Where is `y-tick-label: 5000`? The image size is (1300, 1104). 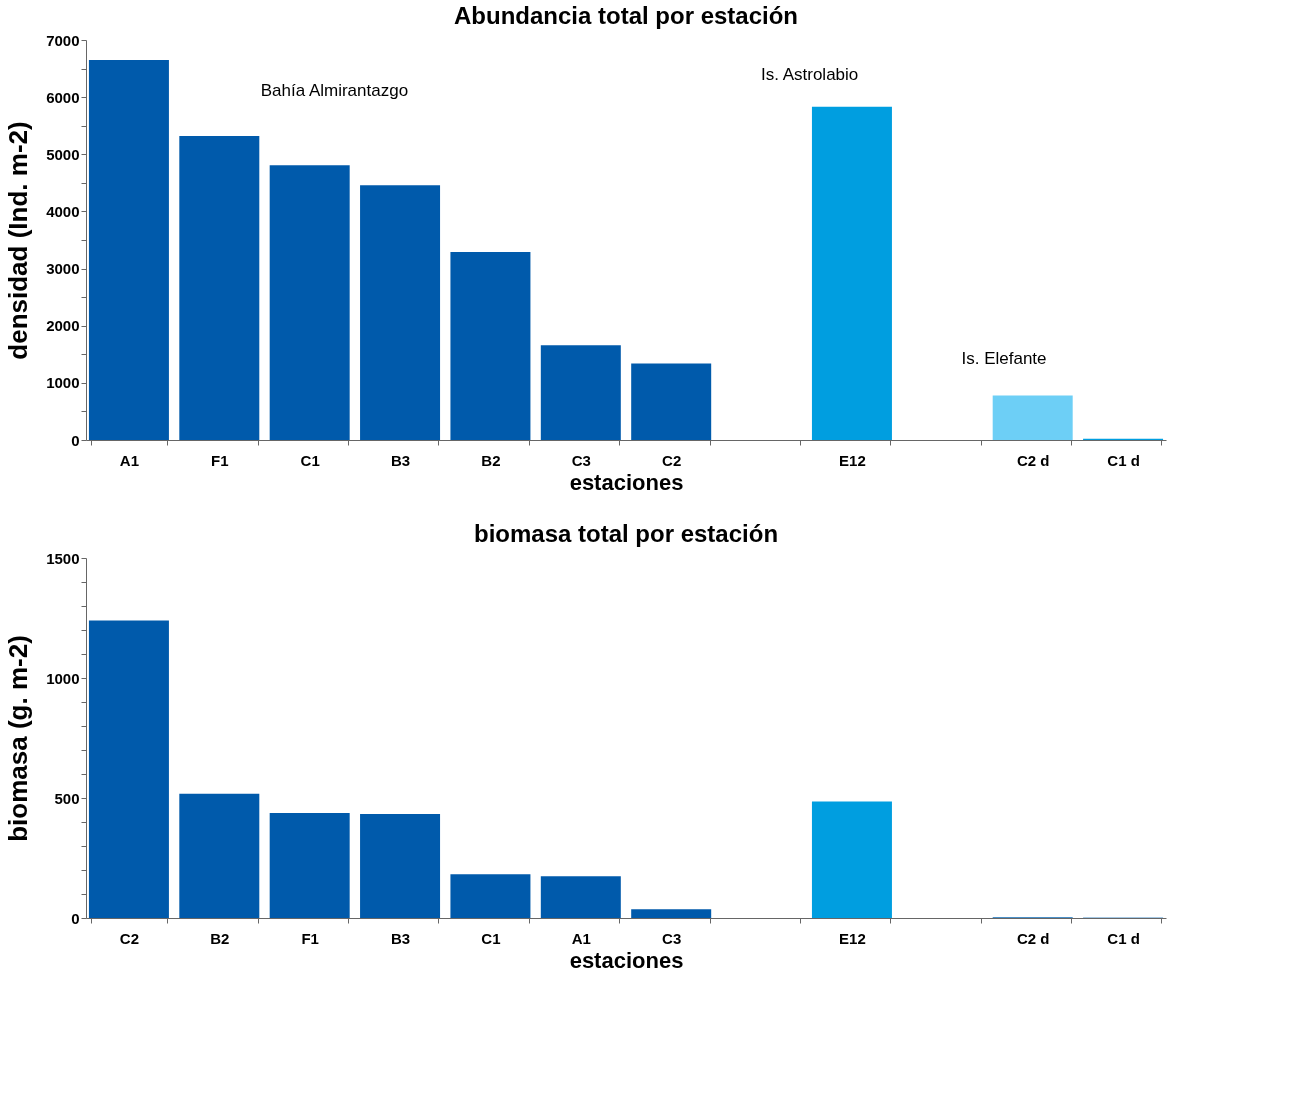
y-tick-label: 5000 is located at coordinates (63, 154).